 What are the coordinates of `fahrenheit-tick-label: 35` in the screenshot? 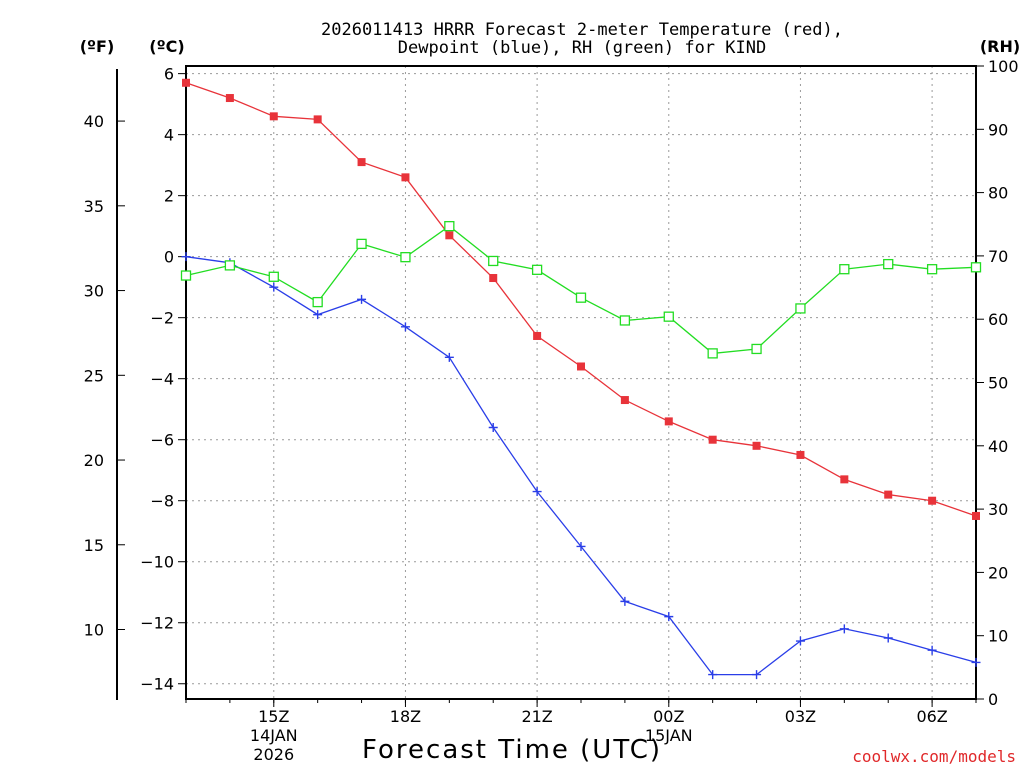 It's located at (94, 206).